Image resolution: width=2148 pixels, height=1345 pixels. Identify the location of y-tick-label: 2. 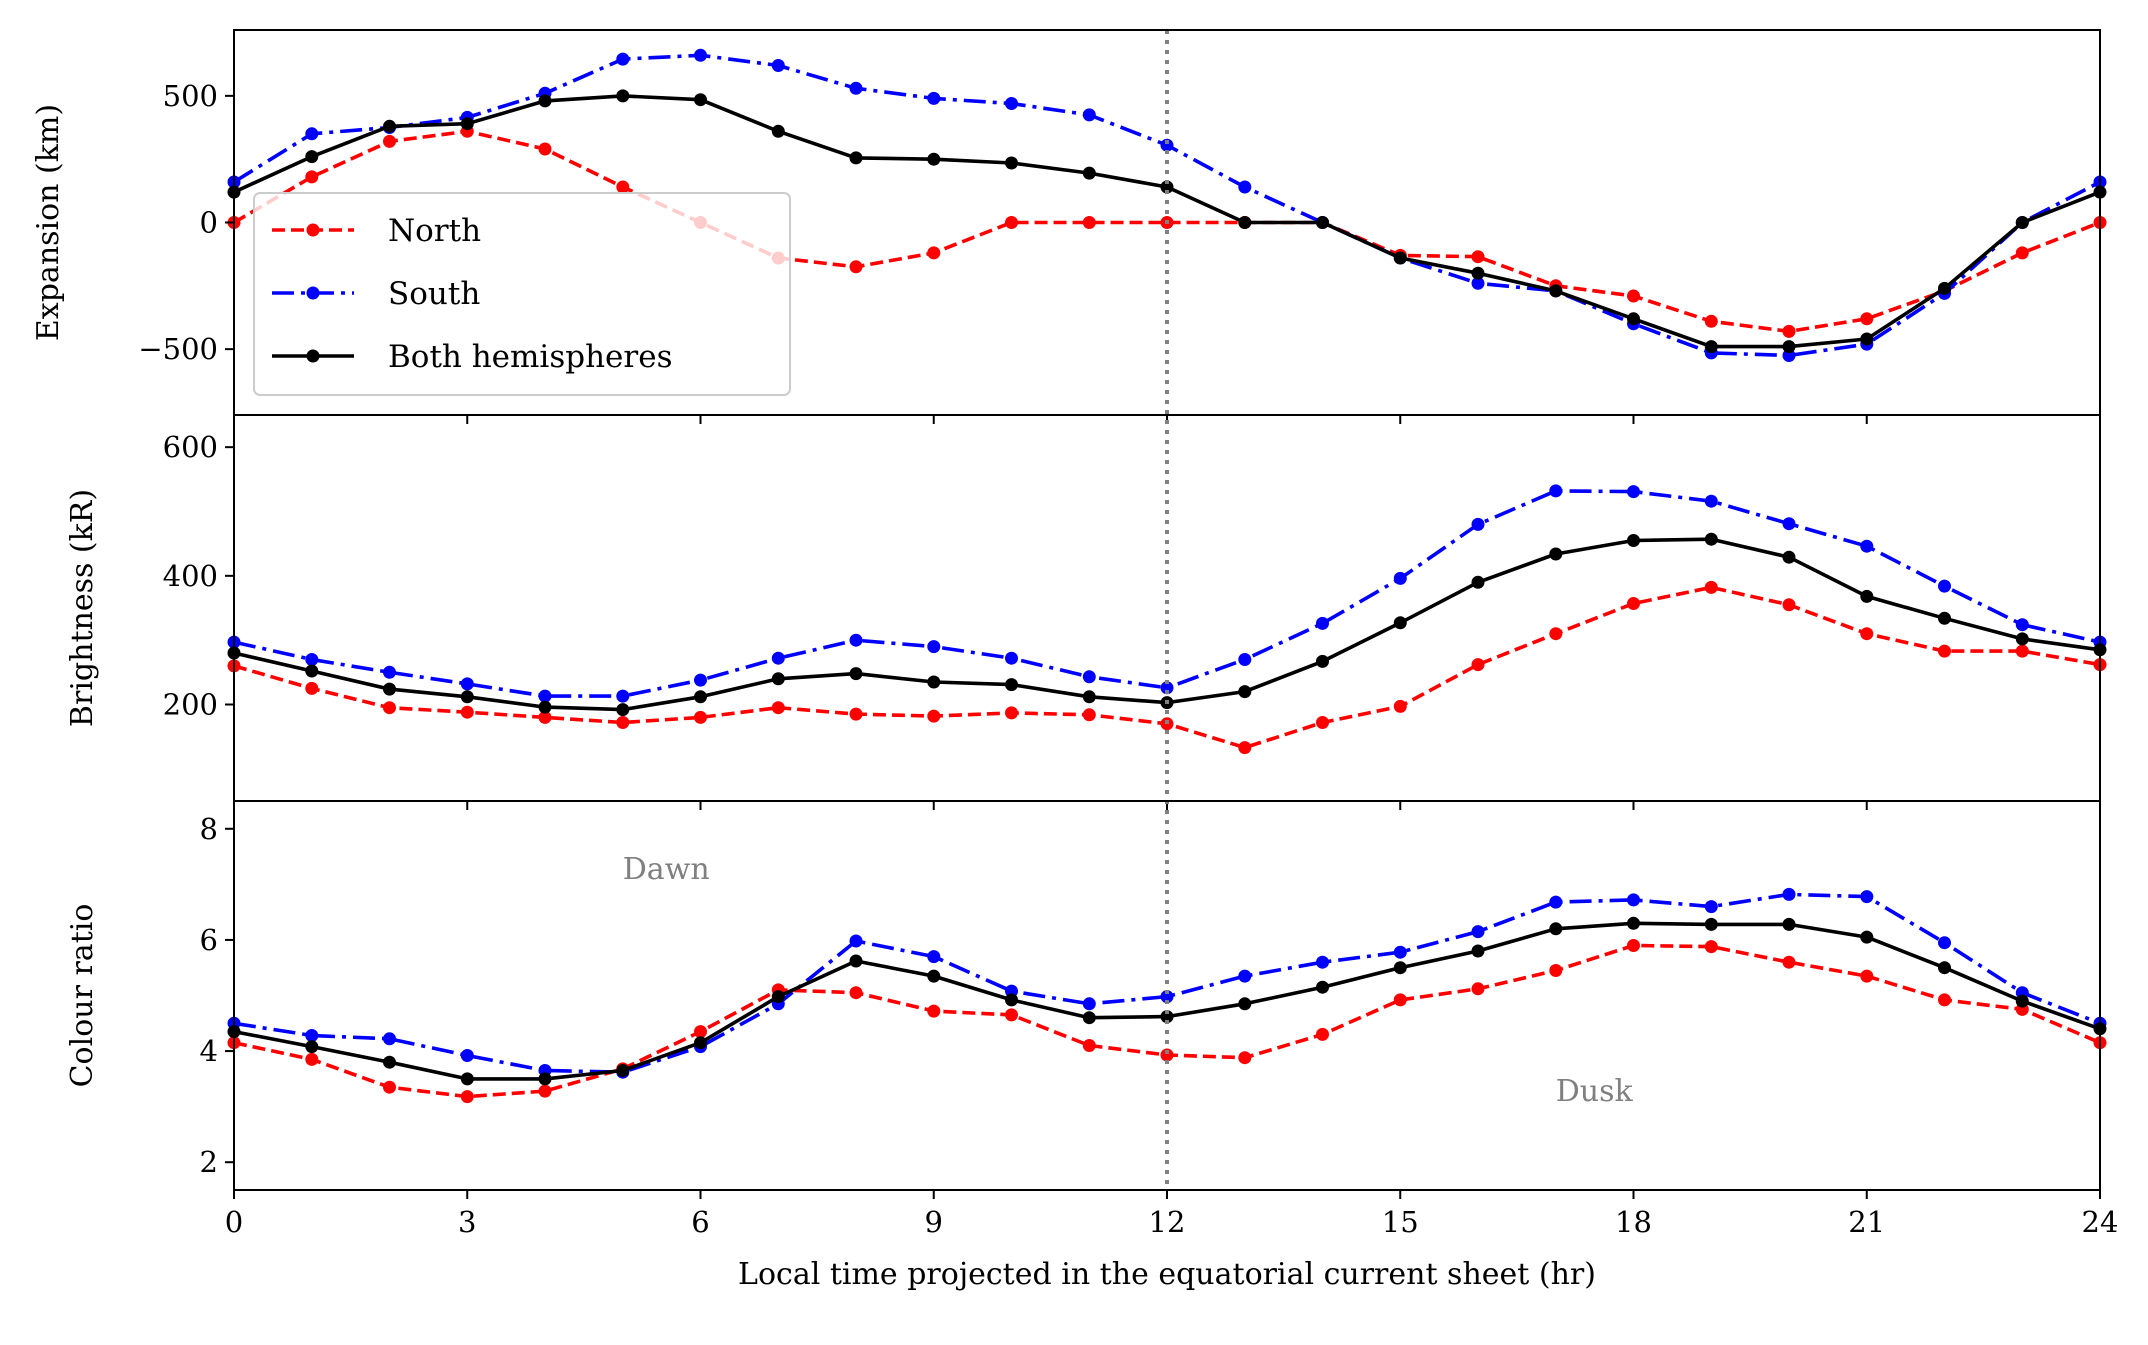
(209, 1162).